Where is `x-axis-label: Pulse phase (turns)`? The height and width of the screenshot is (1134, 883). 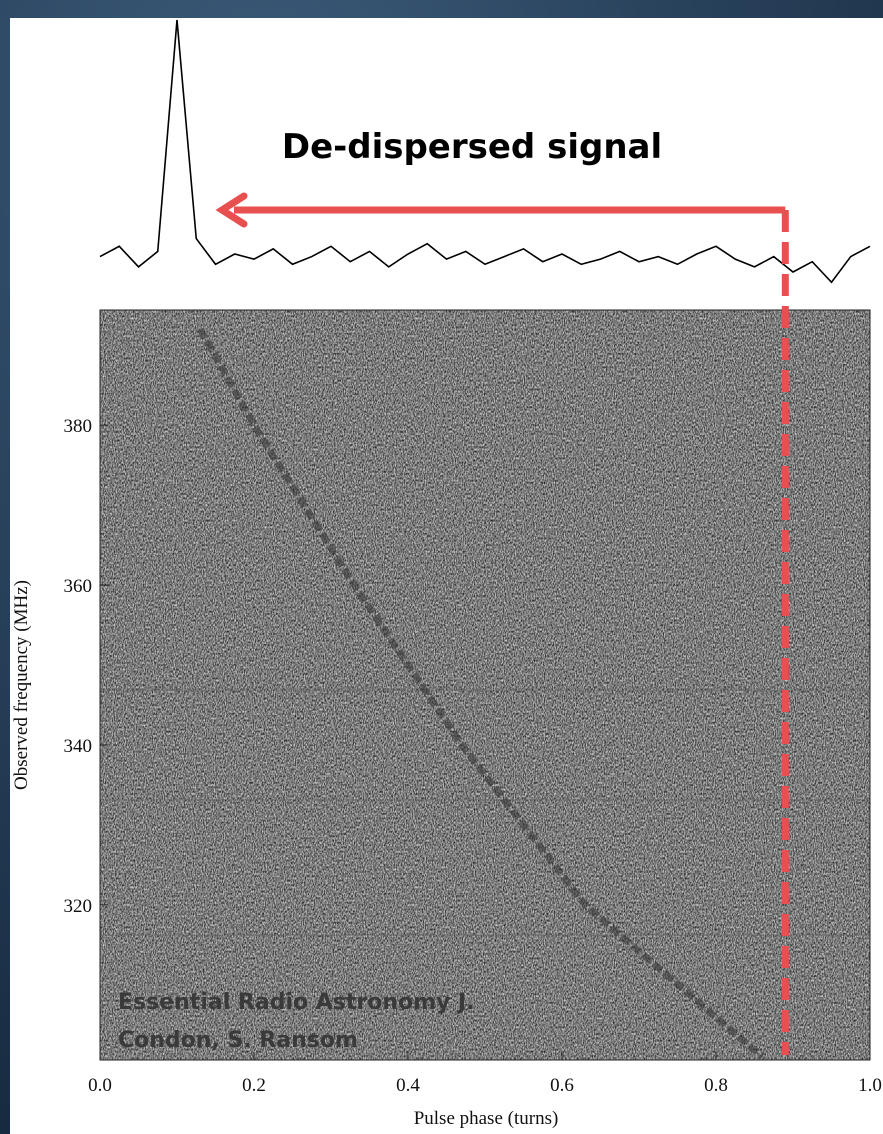 x-axis-label: Pulse phase (turns) is located at coordinates (486, 1118).